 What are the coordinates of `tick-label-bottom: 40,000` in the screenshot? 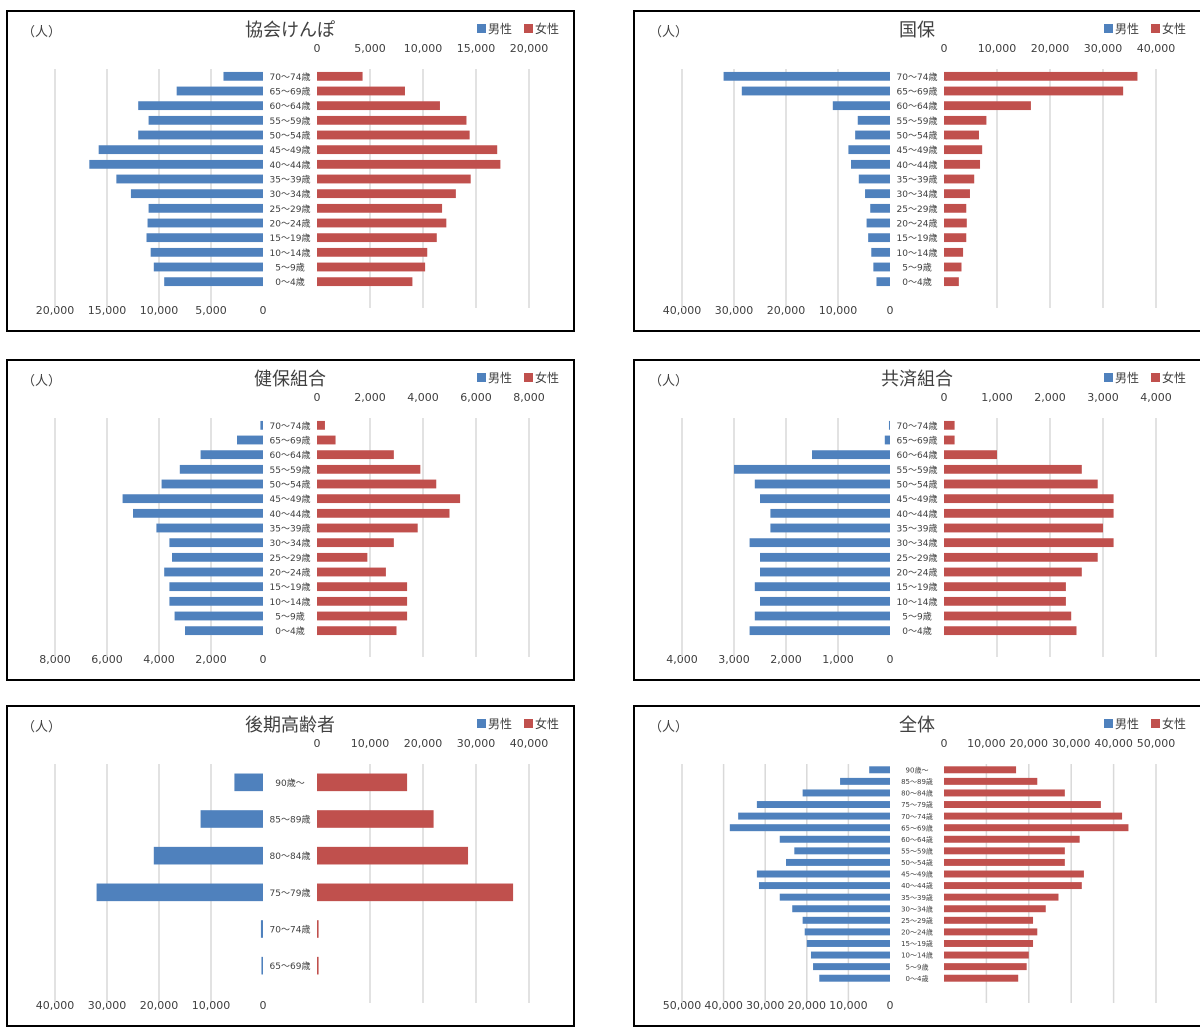 It's located at (55, 1005).